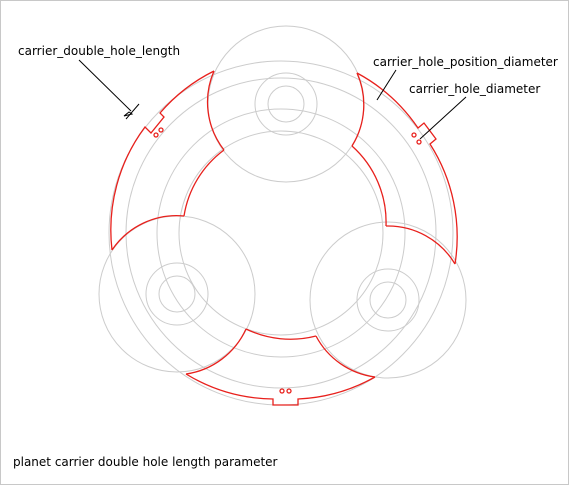  What do you see at coordinates (162, 160) in the screenshot?
I see `outer-arc-top-left` at bounding box center [162, 160].